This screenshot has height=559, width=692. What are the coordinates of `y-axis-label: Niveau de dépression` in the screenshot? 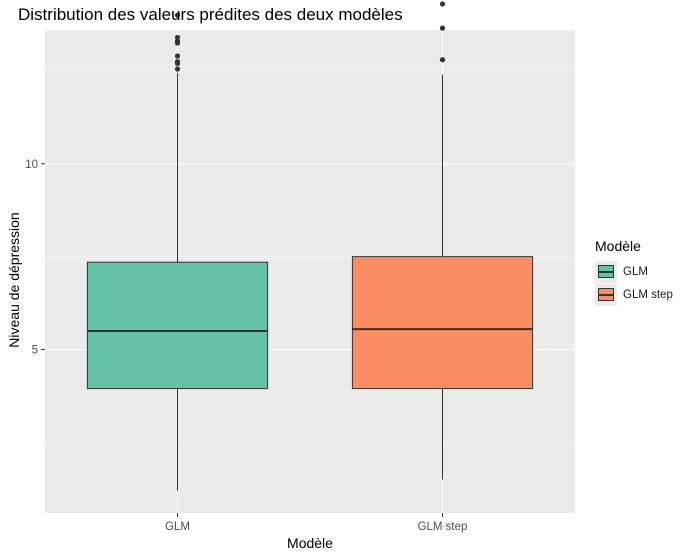 It's located at (14, 280).